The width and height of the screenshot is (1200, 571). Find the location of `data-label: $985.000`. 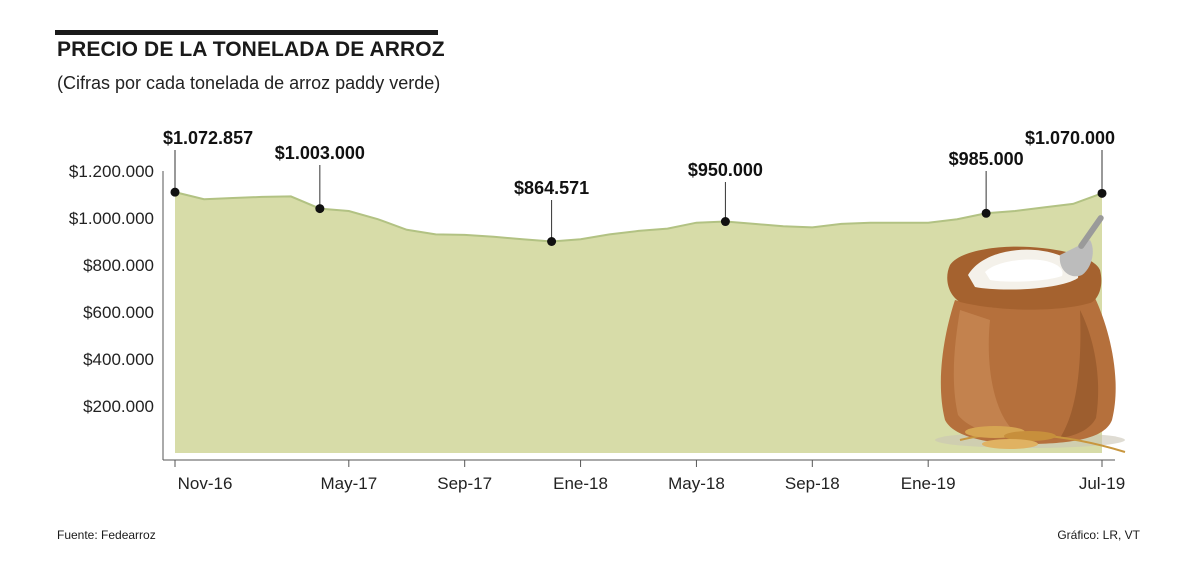

data-label: $985.000 is located at coordinates (986, 159).